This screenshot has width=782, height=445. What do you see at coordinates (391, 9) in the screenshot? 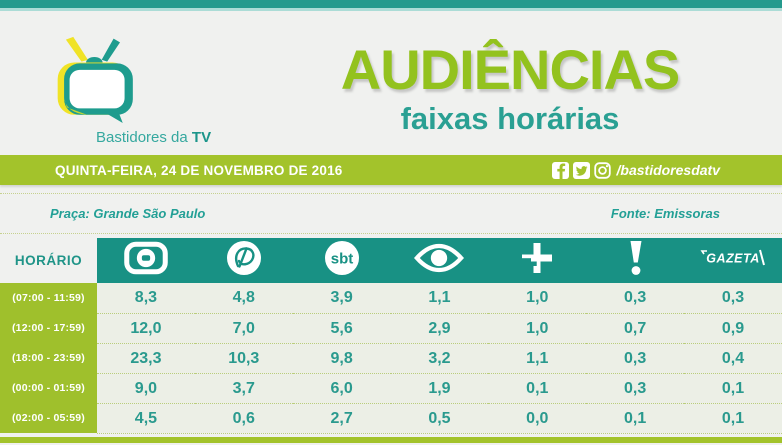
I see `top-accent-bar-light` at bounding box center [391, 9].